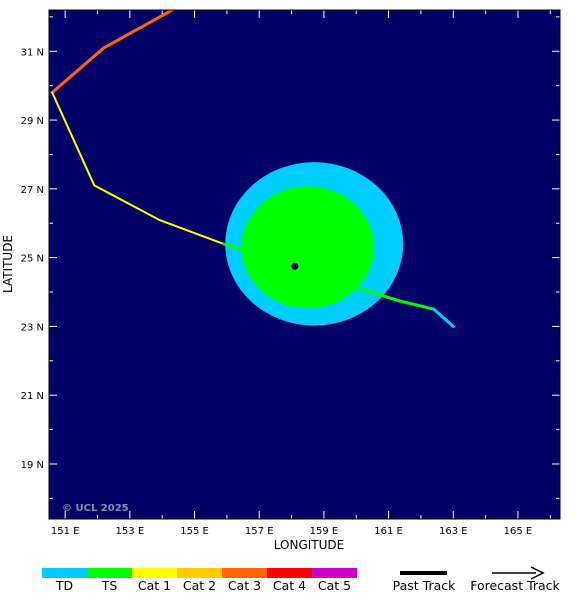  Describe the element at coordinates (109, 585) in the screenshot. I see `legend-label-ts: TS` at that location.